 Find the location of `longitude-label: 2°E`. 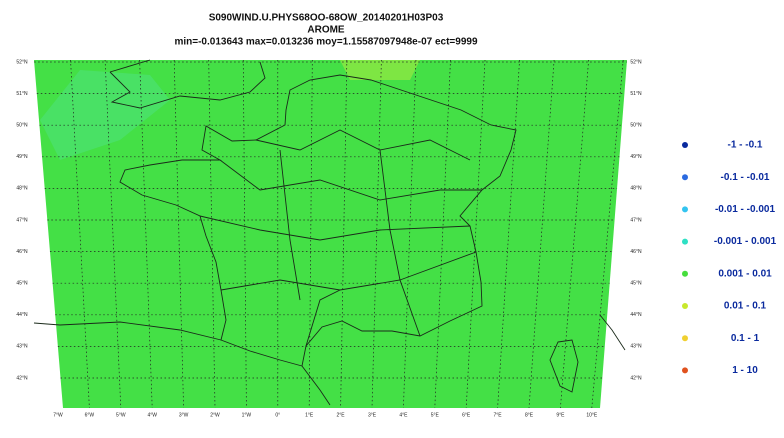

longitude-label: 2°E is located at coordinates (341, 415).